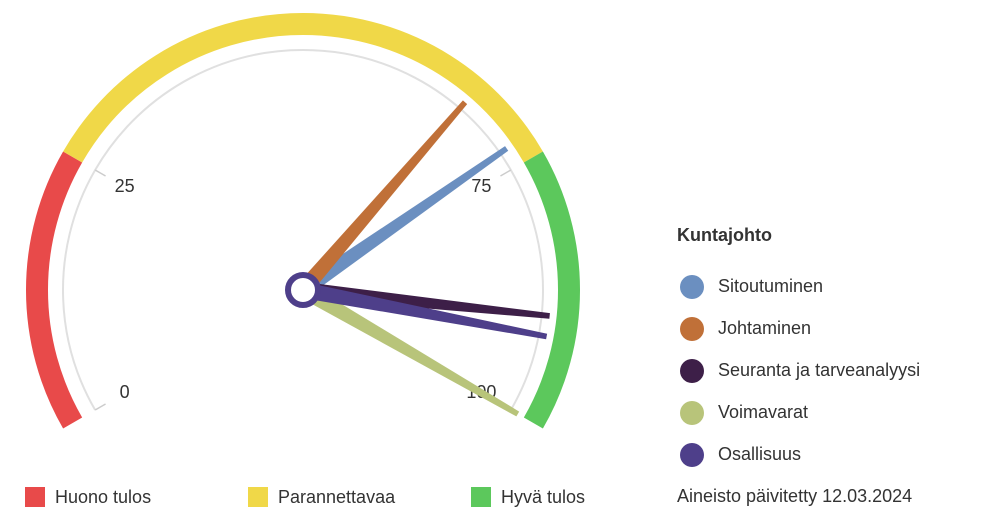 The width and height of the screenshot is (981, 511). Describe the element at coordinates (764, 328) in the screenshot. I see `legend-label: Johtaminen` at that location.